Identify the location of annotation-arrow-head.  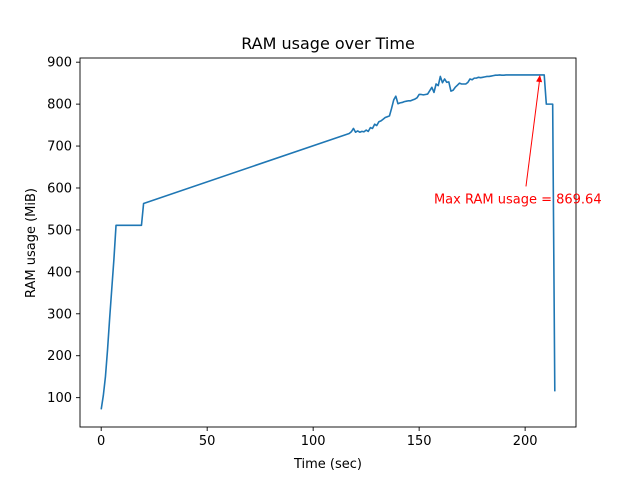
(539, 78).